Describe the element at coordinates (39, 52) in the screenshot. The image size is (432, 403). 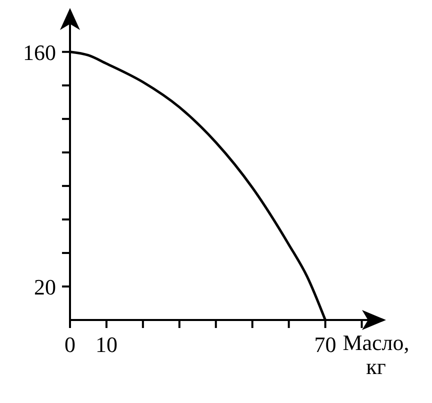
I see `y-tick-label: 160` at that location.